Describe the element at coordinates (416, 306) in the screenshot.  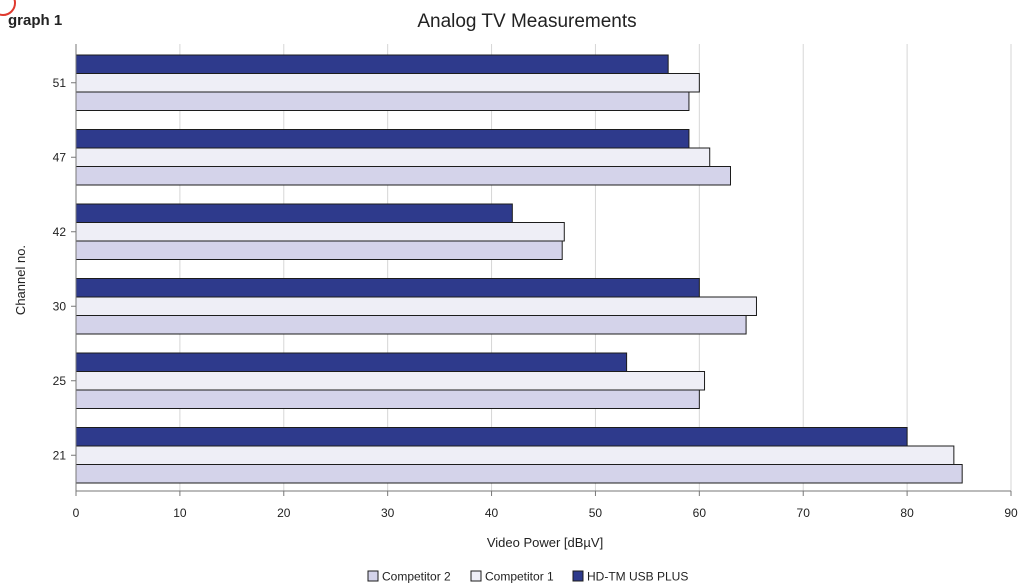
I see `bar-competitor-1-ch30` at that location.